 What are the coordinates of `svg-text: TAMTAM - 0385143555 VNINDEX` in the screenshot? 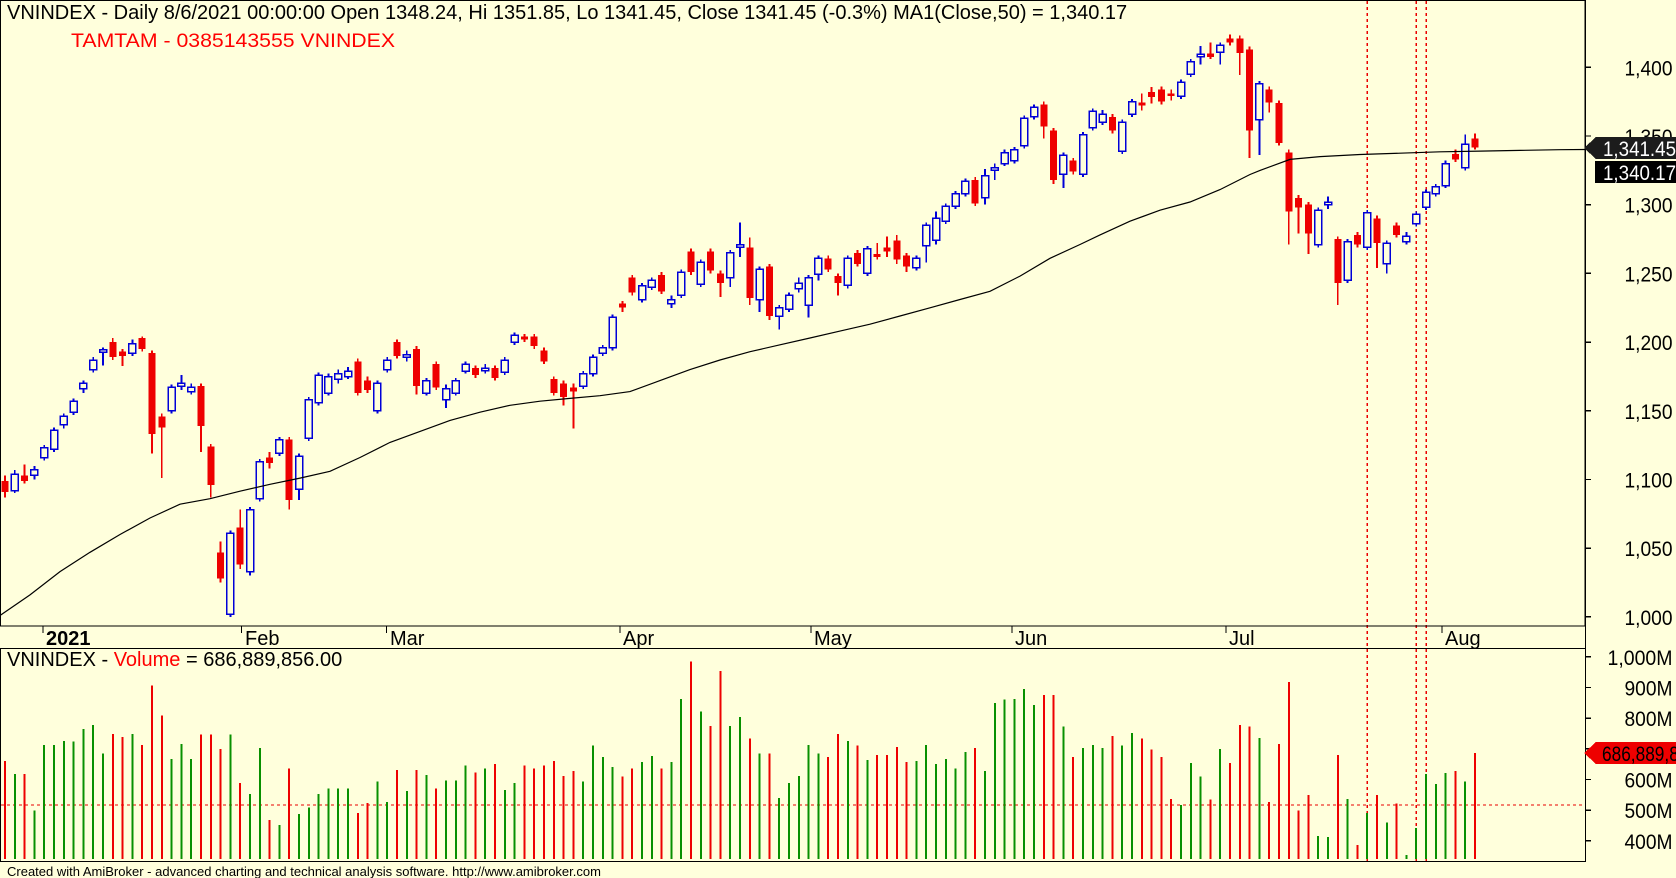 It's located at (233, 41).